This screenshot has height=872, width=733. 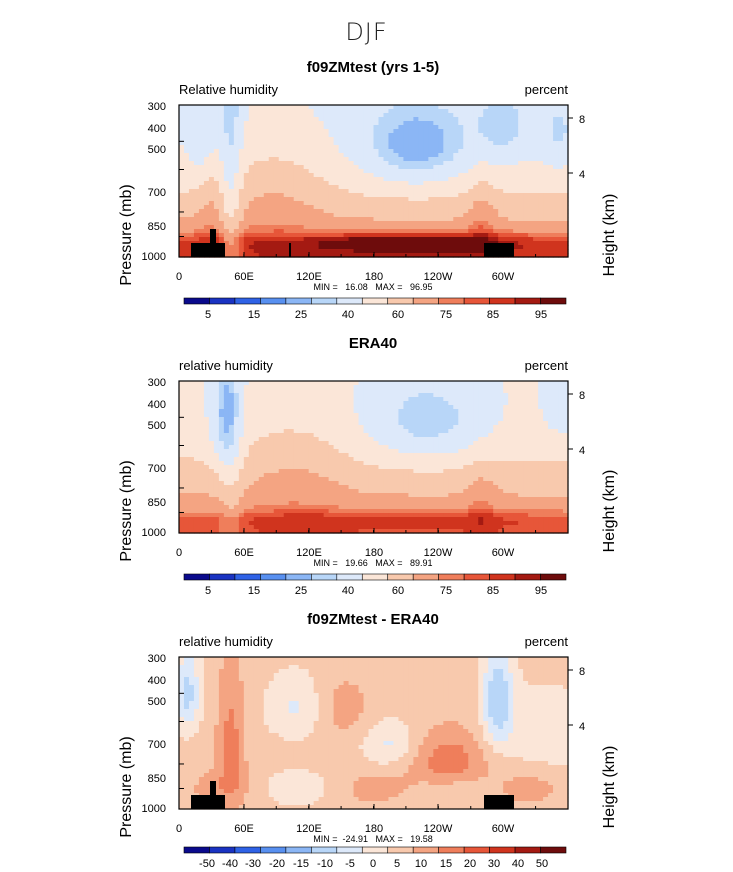 I want to click on y-tick-label: 700, so click(x=157, y=193).